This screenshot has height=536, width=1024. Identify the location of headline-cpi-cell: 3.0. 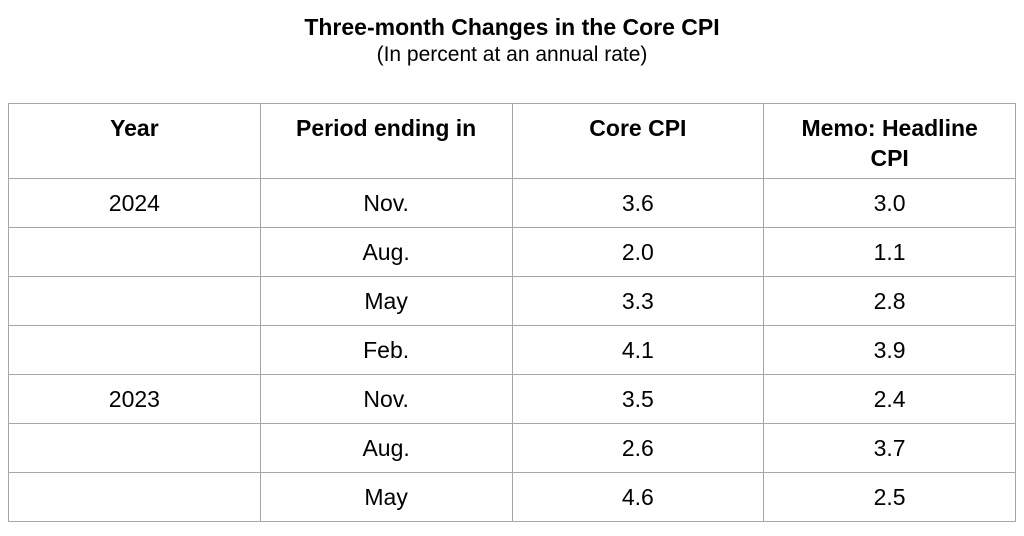
(889, 203).